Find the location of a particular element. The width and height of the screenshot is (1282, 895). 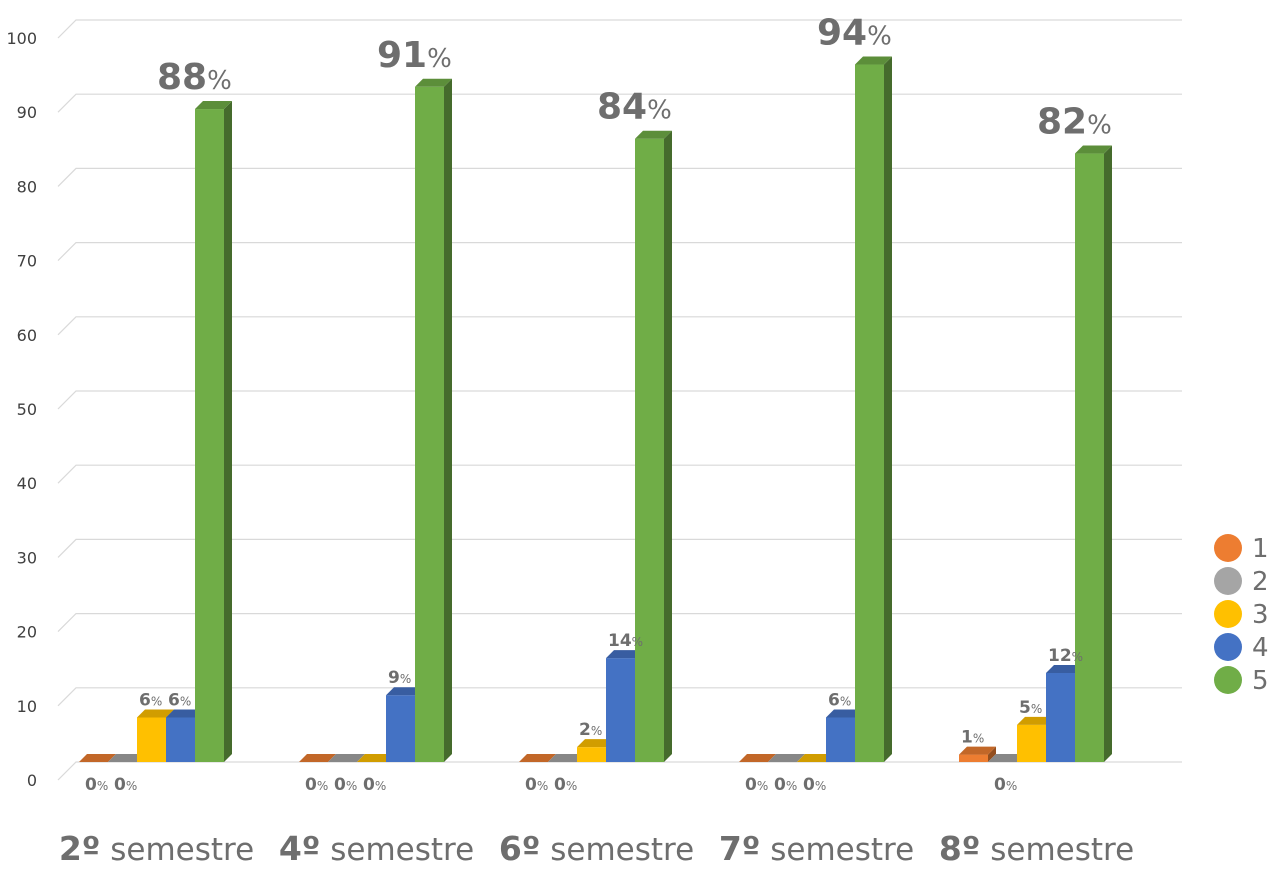

data-label: 9% is located at coordinates (399, 678).